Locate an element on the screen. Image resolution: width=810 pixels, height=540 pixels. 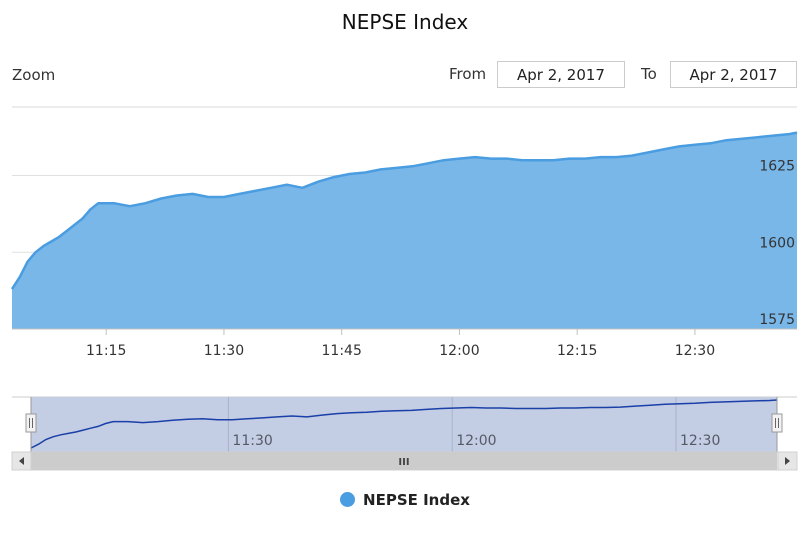
navigator-right-handle is located at coordinates (777, 423).